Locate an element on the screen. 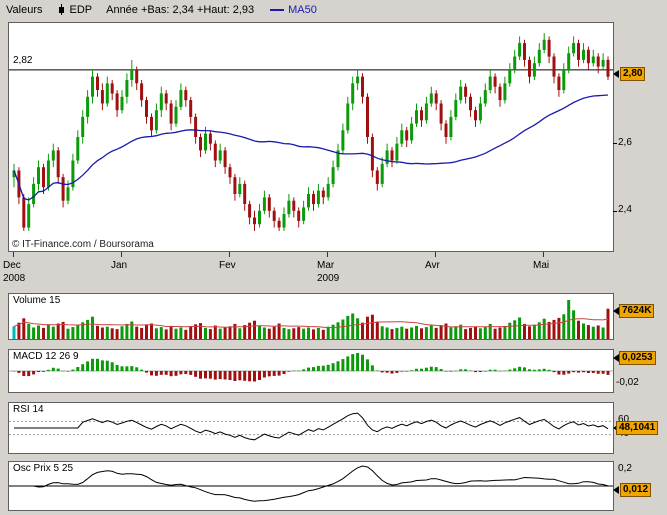  reference-price-label: 2,82 is located at coordinates (23, 60).